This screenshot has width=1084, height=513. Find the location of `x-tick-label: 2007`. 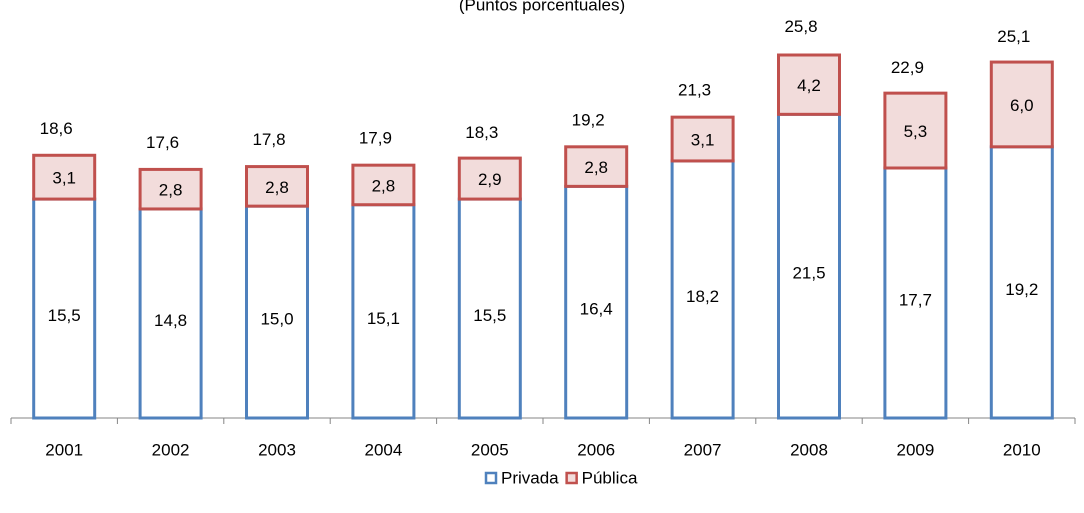

x-tick-label: 2007 is located at coordinates (703, 449).